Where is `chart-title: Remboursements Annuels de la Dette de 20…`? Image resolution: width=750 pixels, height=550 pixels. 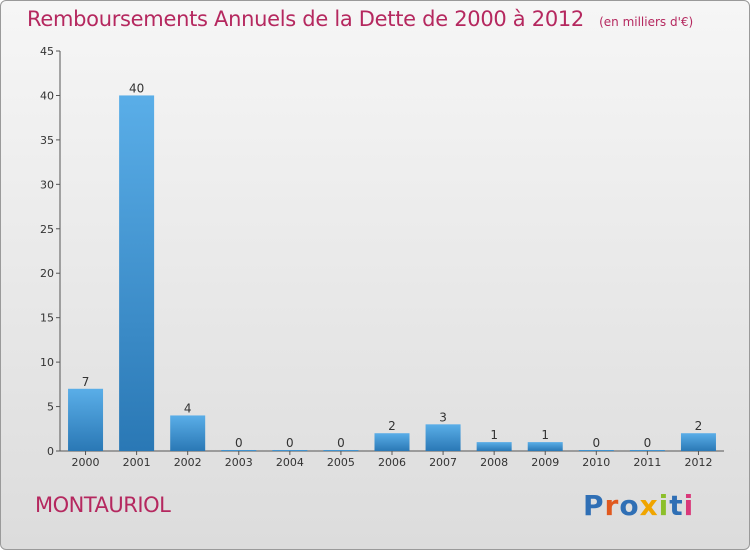 chart-title: Remboursements Annuels de la Dette de 20… is located at coordinates (305, 19).